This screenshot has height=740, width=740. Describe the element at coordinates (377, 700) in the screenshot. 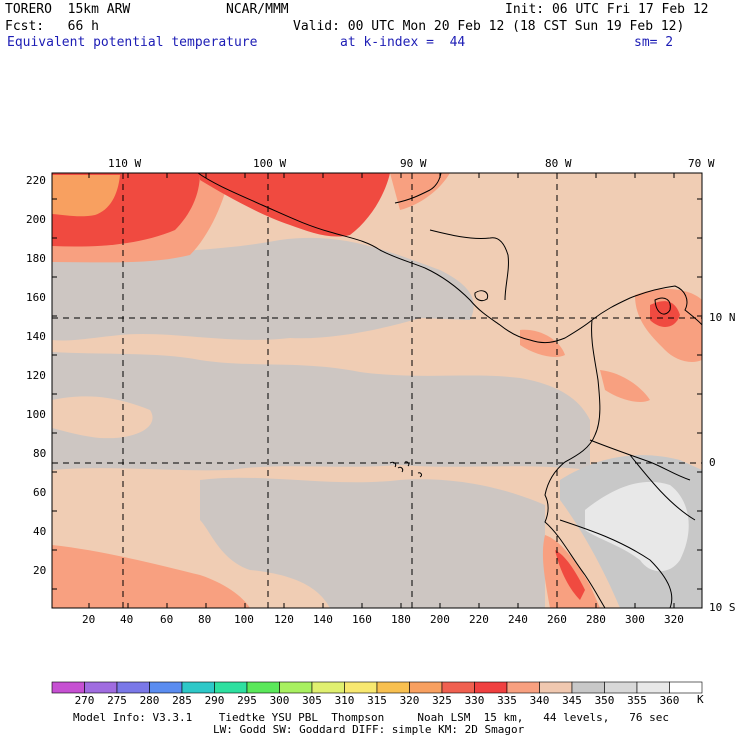

I see `colorbar-level-label: 315` at that location.